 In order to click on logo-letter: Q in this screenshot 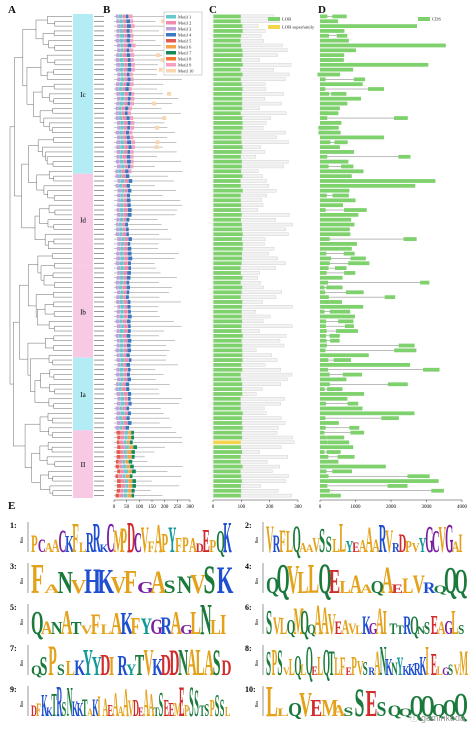, I will do `click(297, 540)`.